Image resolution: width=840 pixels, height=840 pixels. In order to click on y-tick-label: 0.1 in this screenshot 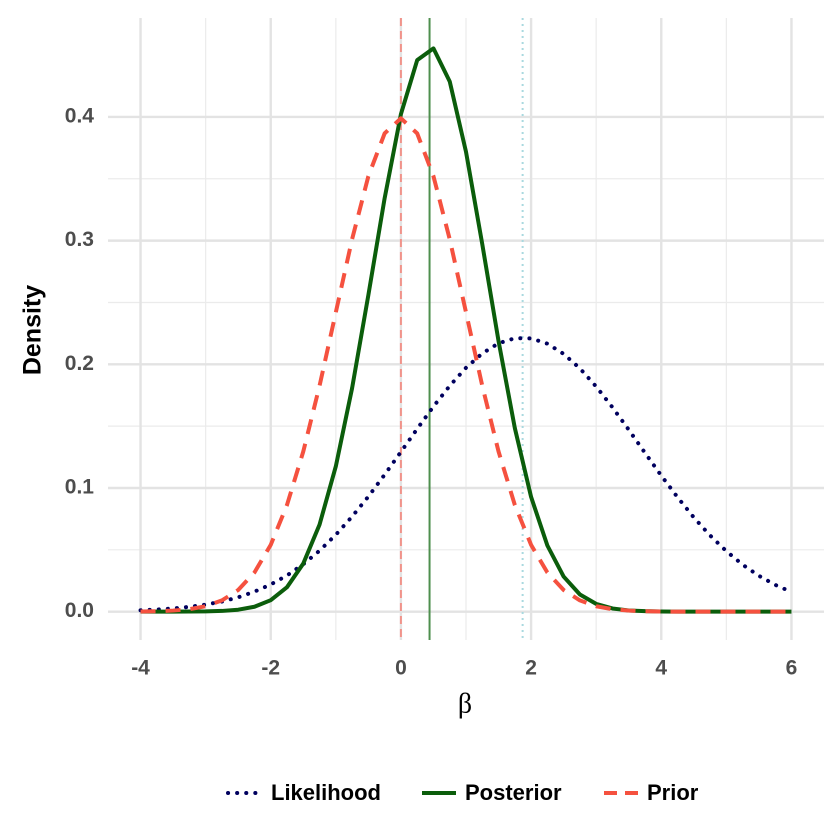, I will do `click(80, 487)`.